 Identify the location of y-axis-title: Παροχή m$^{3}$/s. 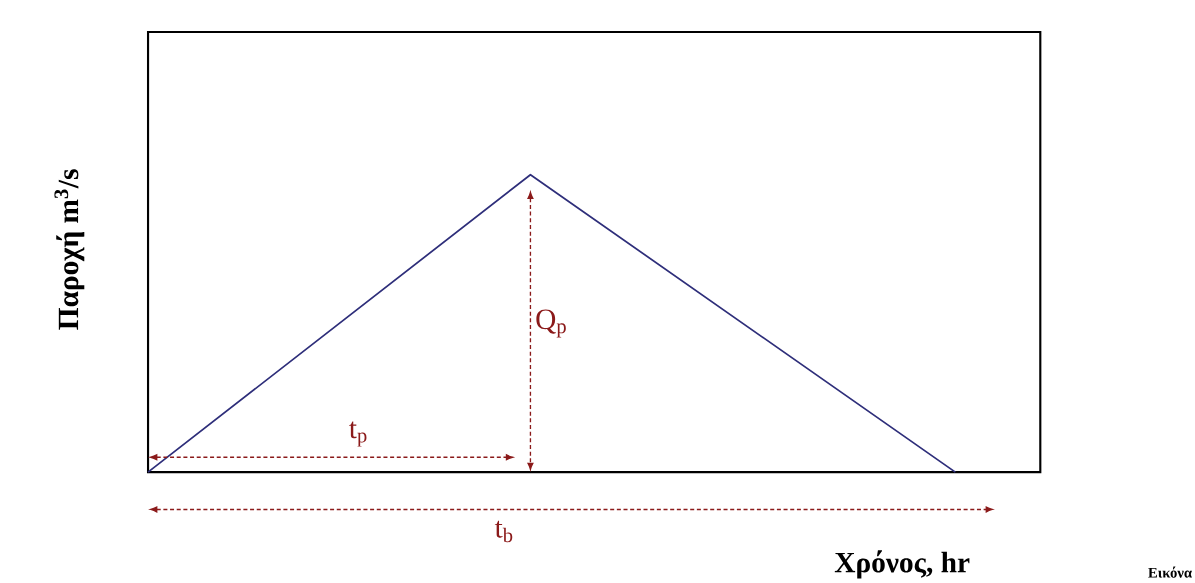
(69, 249).